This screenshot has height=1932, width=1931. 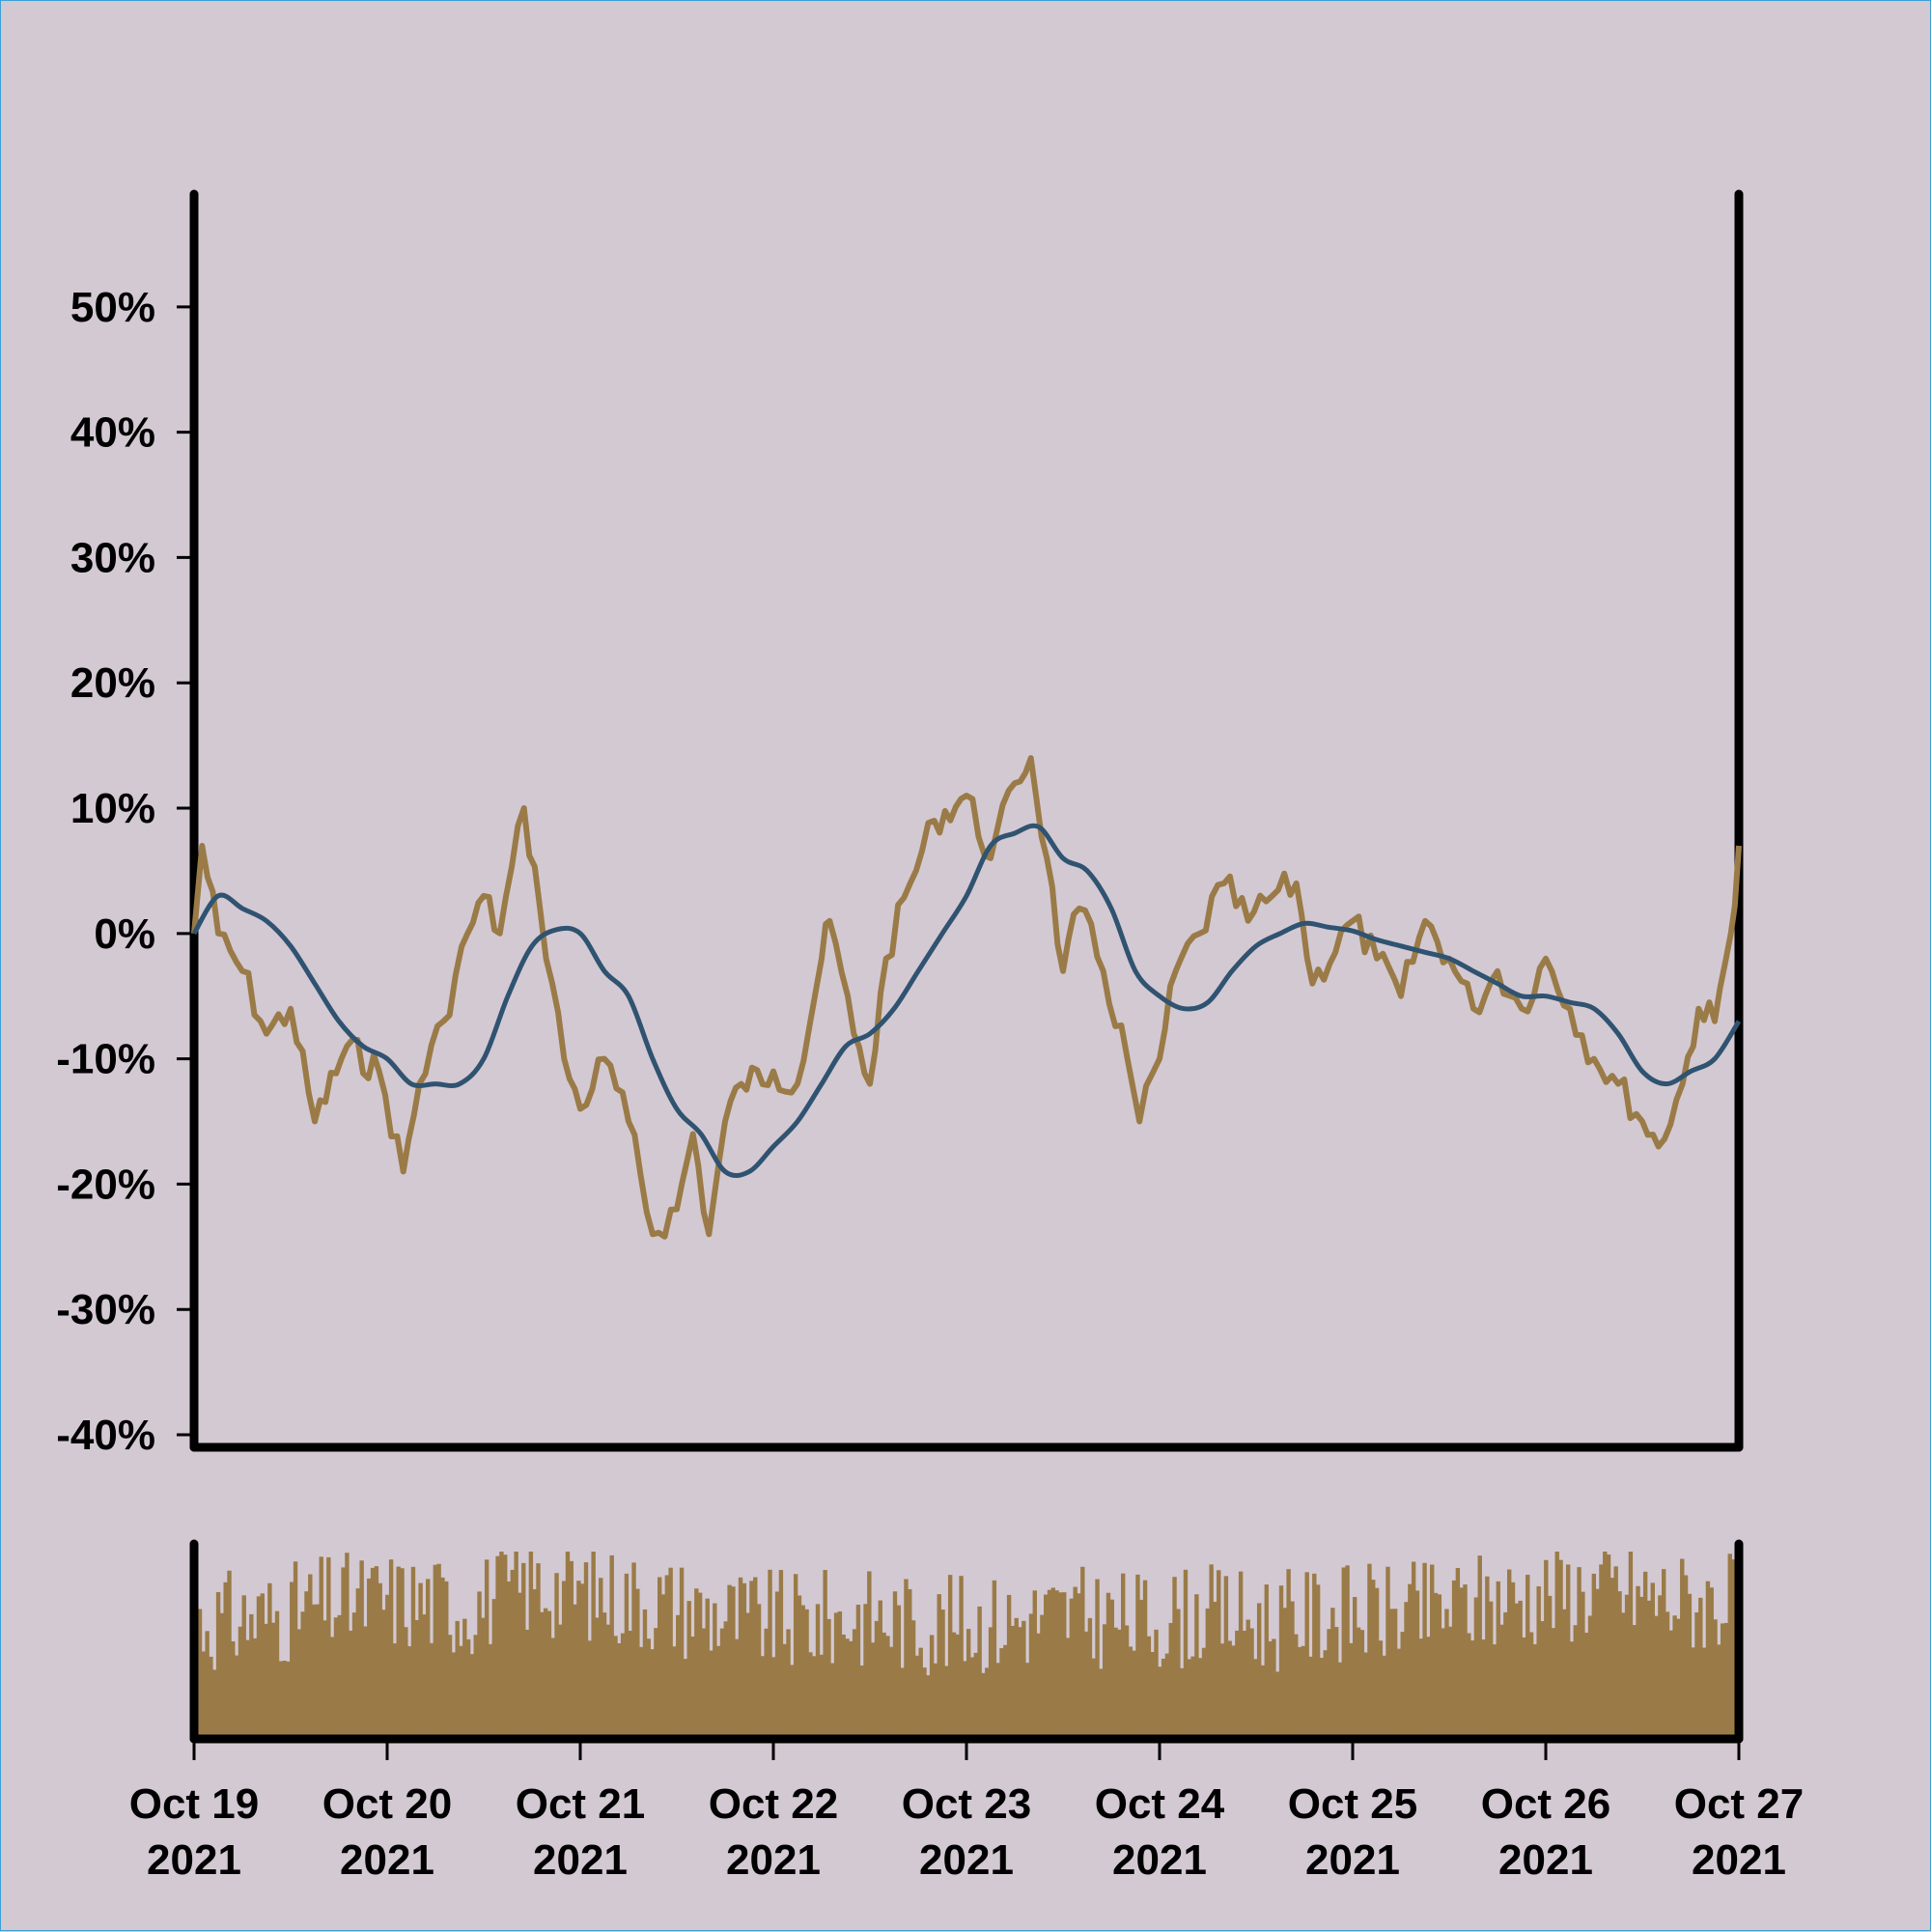 What do you see at coordinates (105, 1059) in the screenshot?
I see `y-tick-label: -10%` at bounding box center [105, 1059].